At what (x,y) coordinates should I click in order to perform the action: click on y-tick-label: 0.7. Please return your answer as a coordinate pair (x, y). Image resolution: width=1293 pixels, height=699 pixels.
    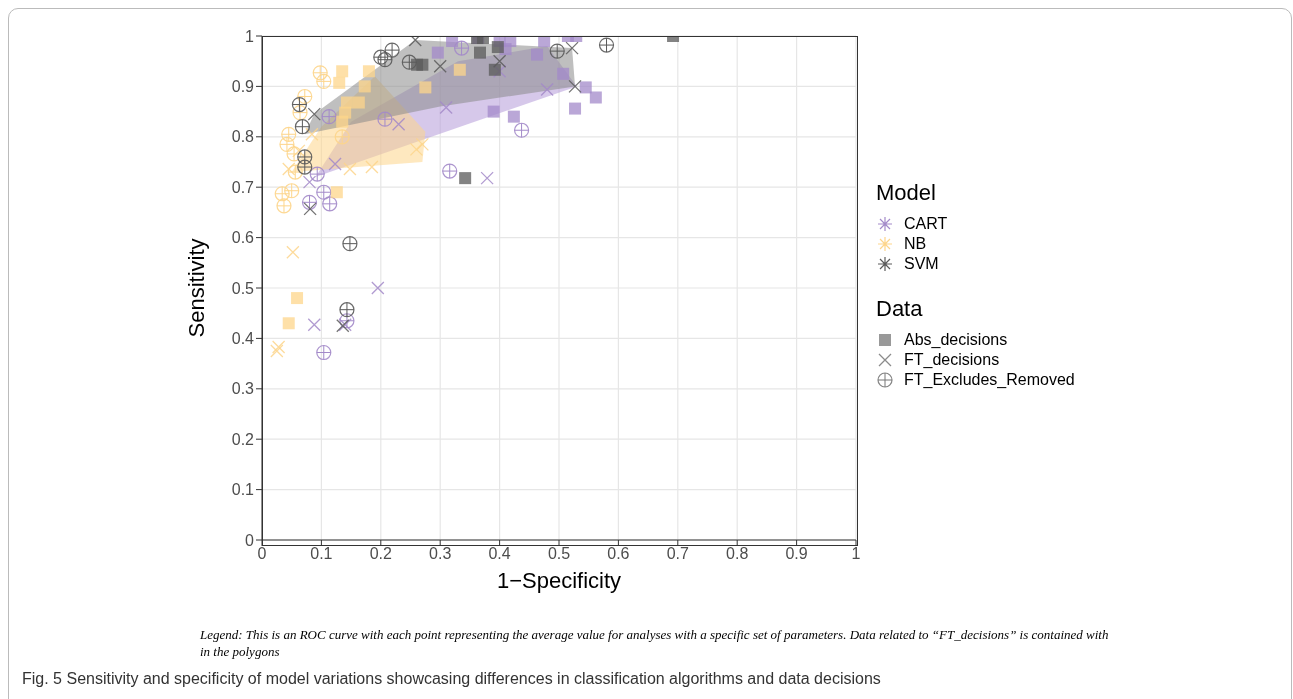
    Looking at the image, I should click on (243, 187).